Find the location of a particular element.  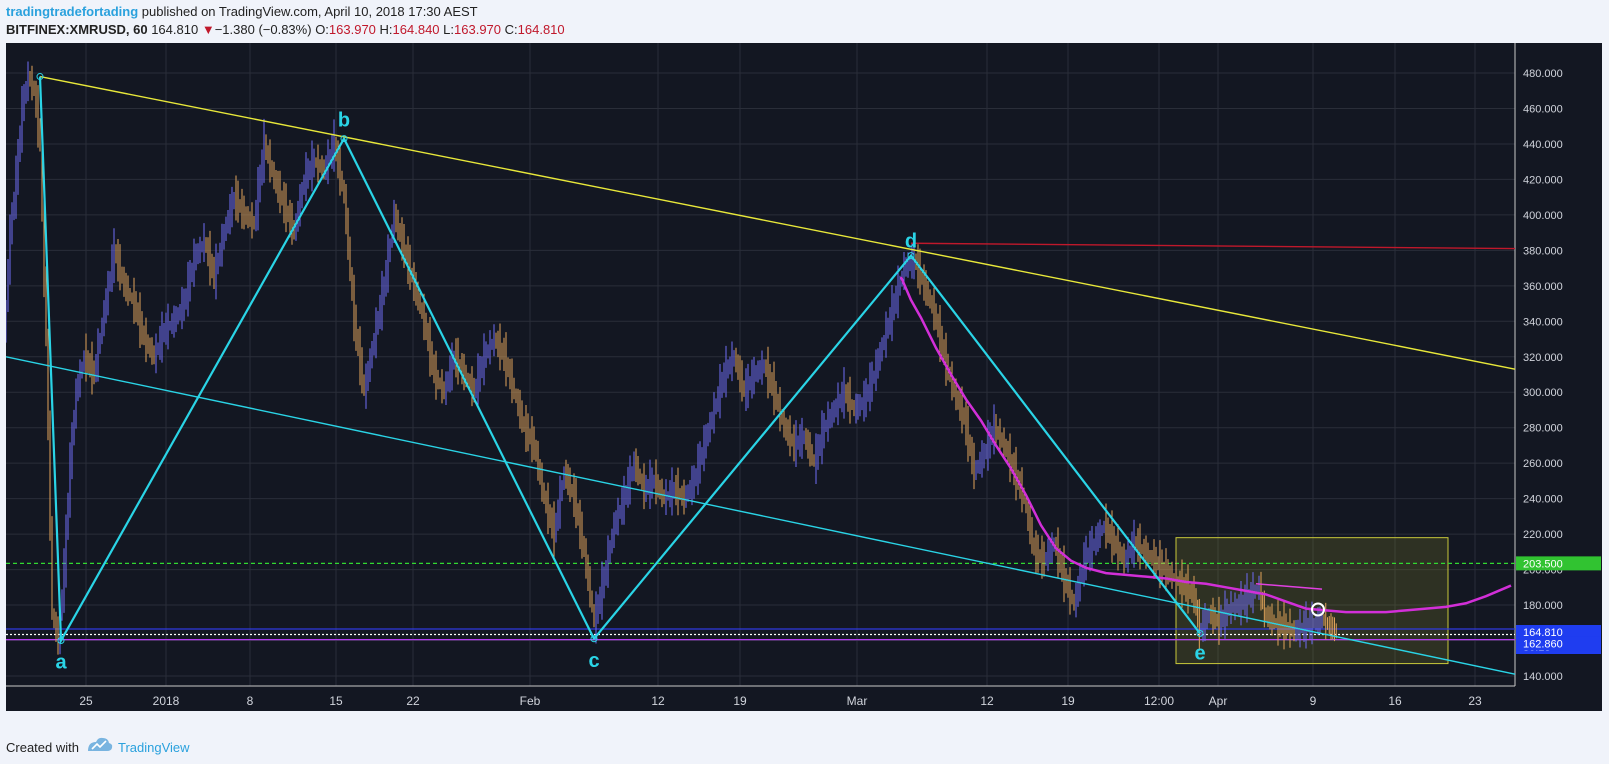

wave-label: c is located at coordinates (593, 661).